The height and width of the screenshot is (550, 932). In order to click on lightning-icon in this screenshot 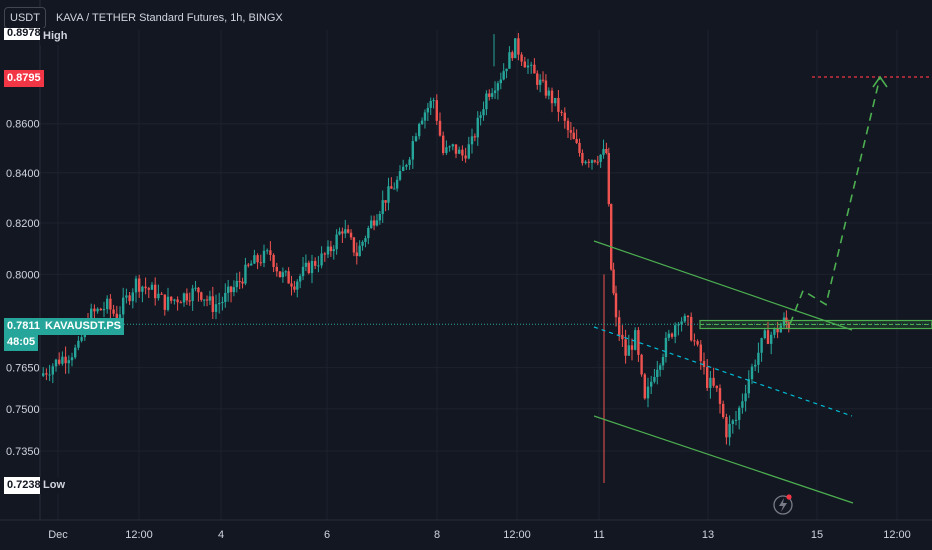, I will do `click(783, 504)`.